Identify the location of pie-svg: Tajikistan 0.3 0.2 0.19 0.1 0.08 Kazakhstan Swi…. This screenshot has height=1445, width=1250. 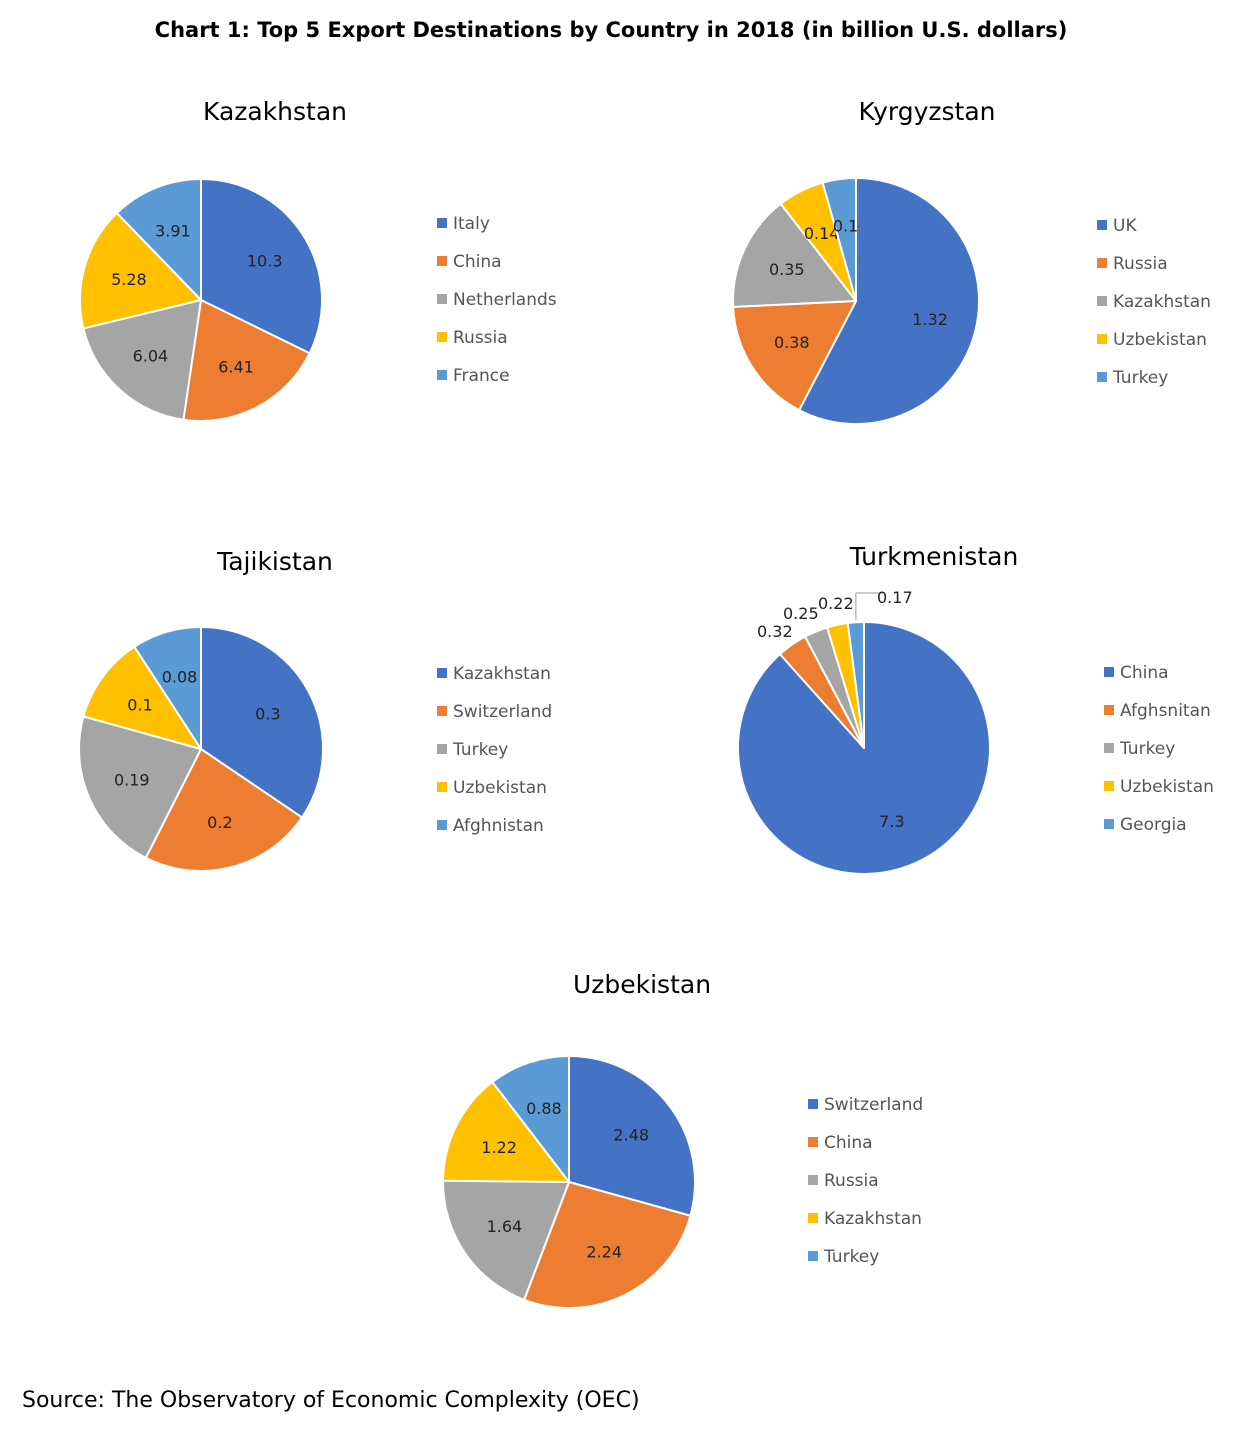
(315, 709).